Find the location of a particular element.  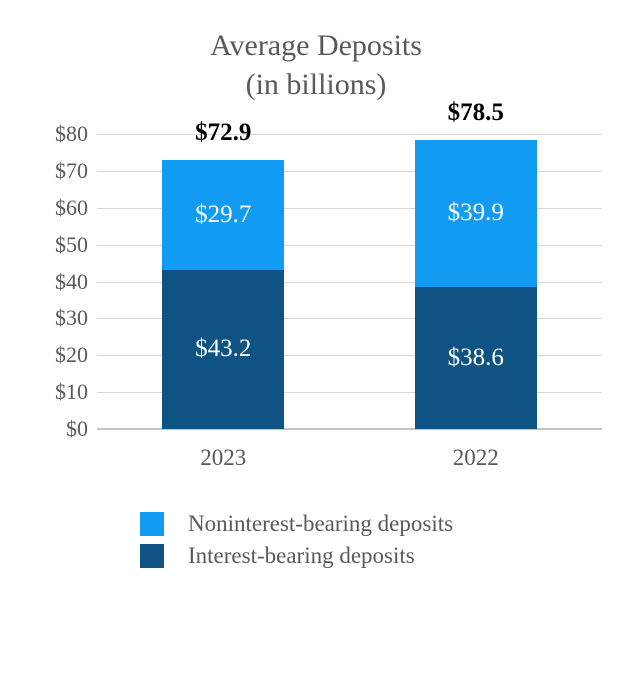

legend-label: Interest-bearing deposits is located at coordinates (301, 555).